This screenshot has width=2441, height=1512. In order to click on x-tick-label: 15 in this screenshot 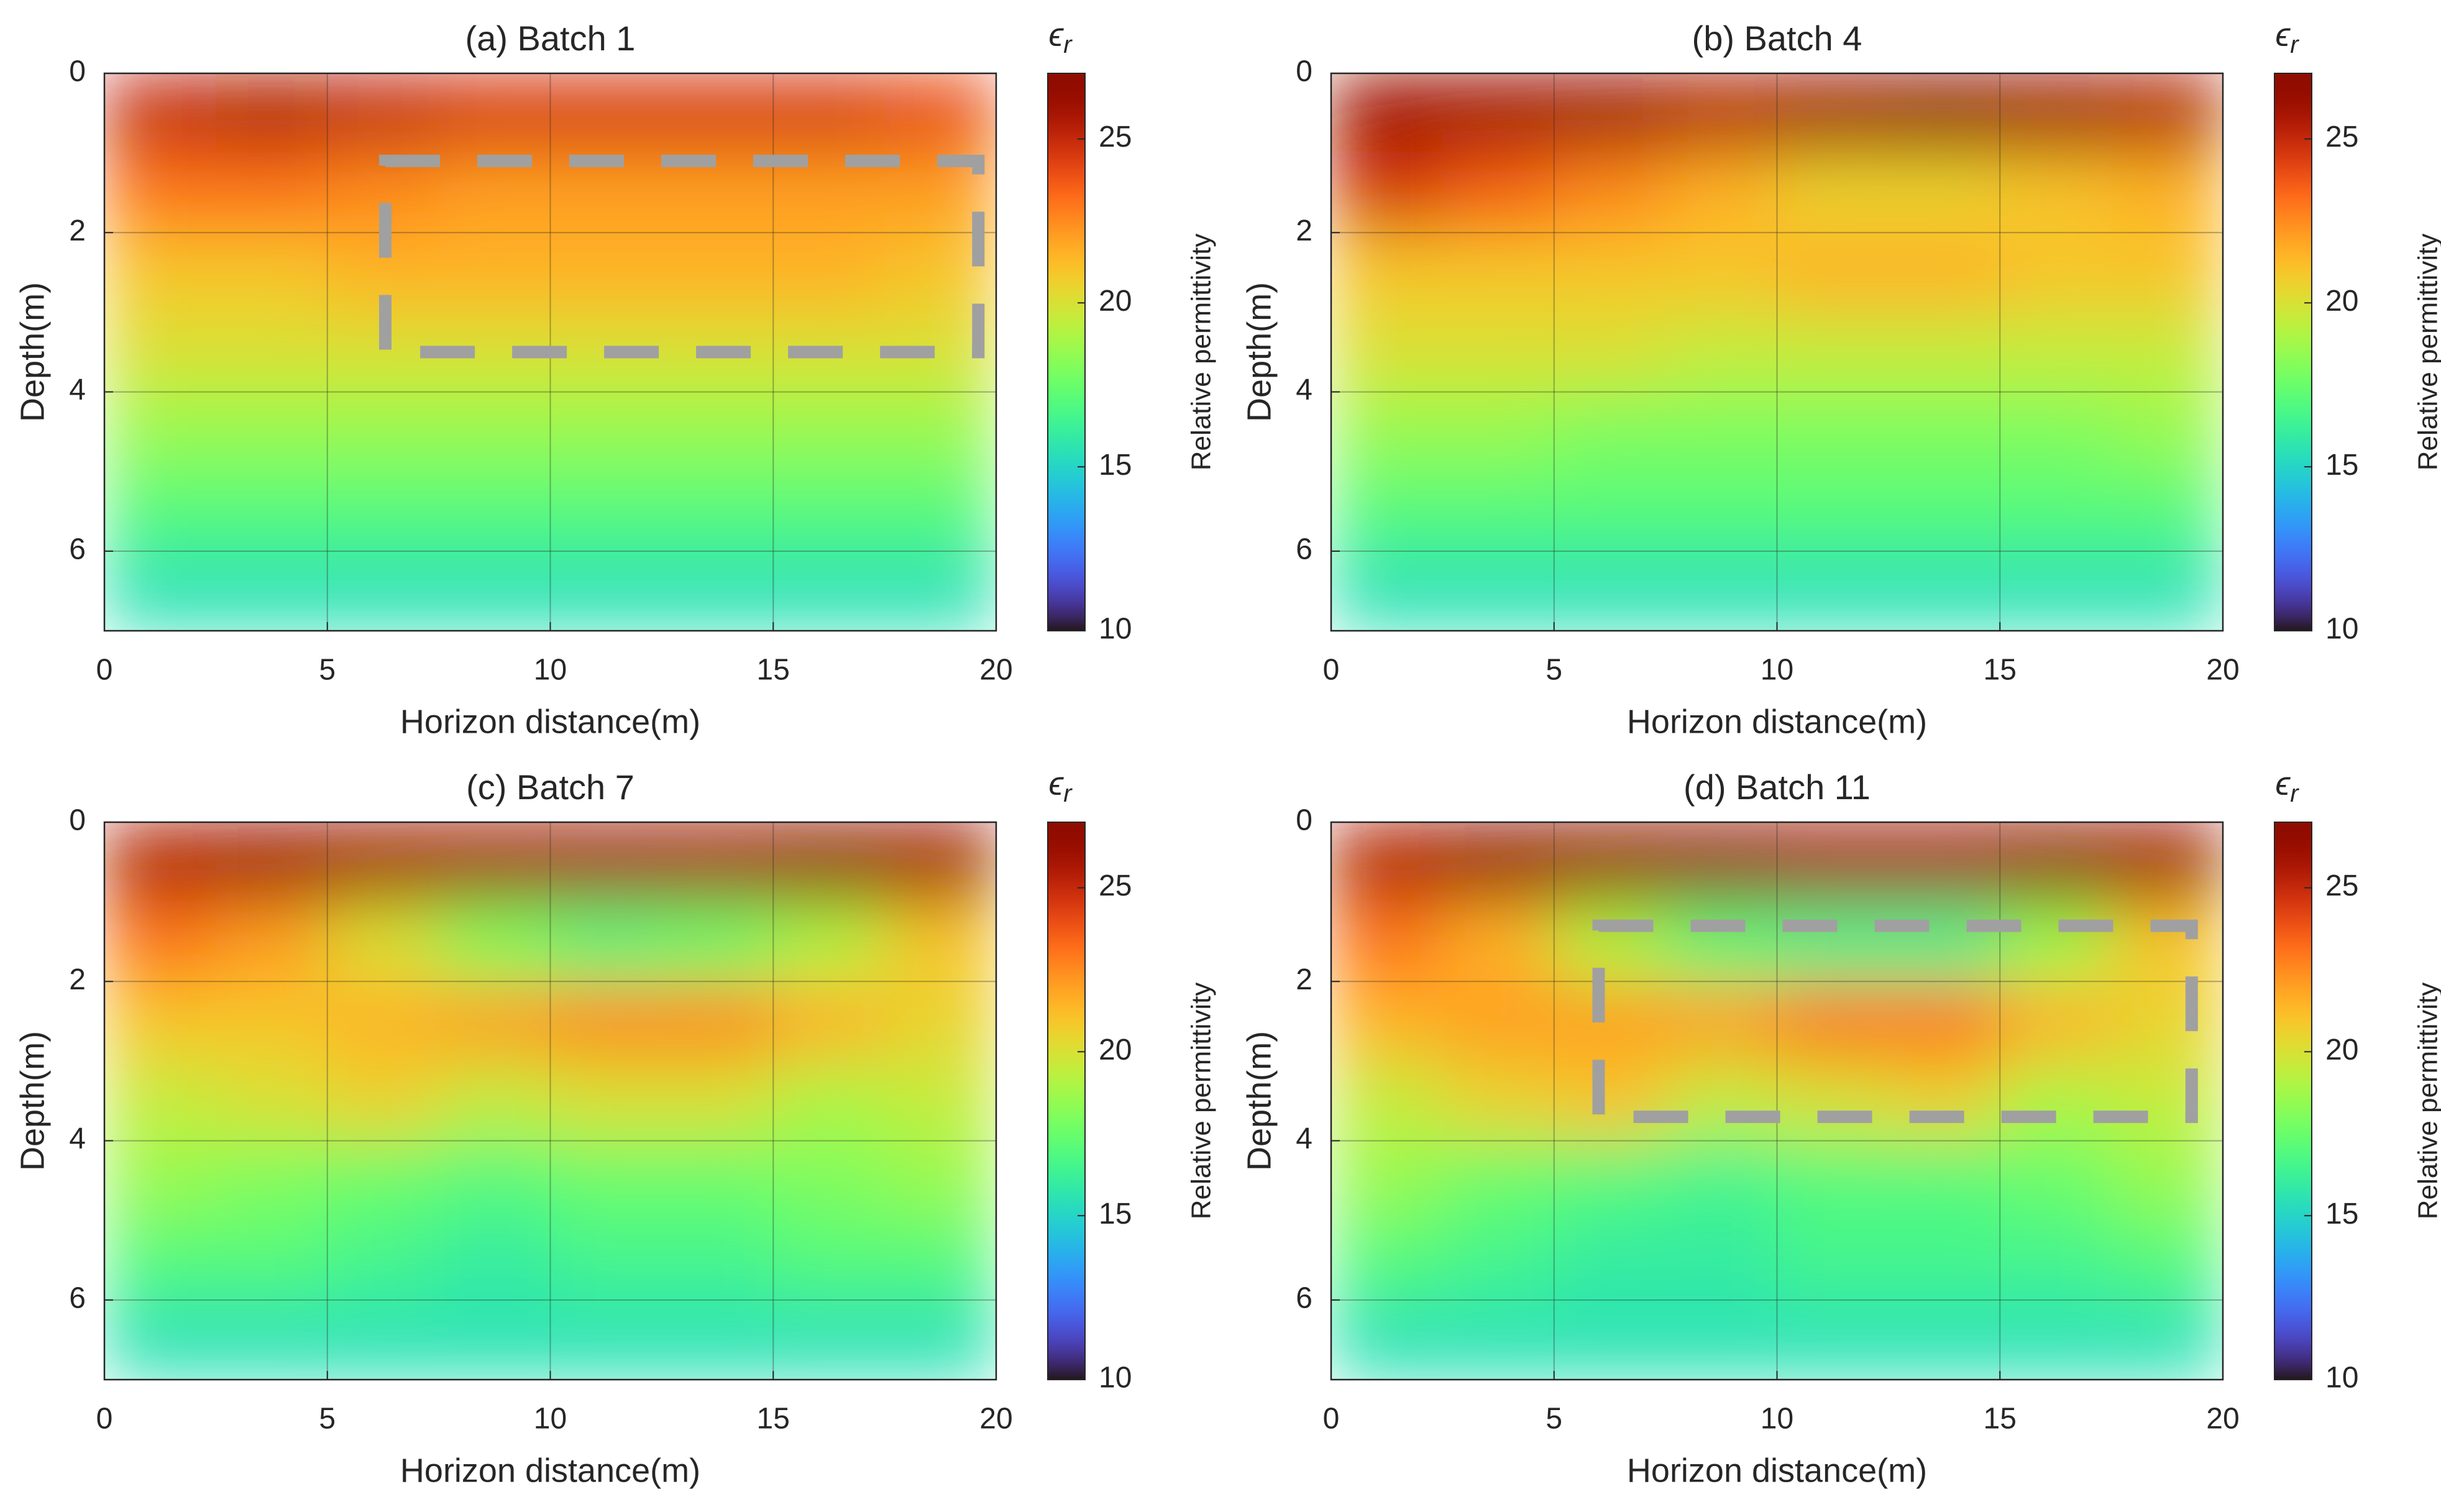, I will do `click(2000, 1419)`.